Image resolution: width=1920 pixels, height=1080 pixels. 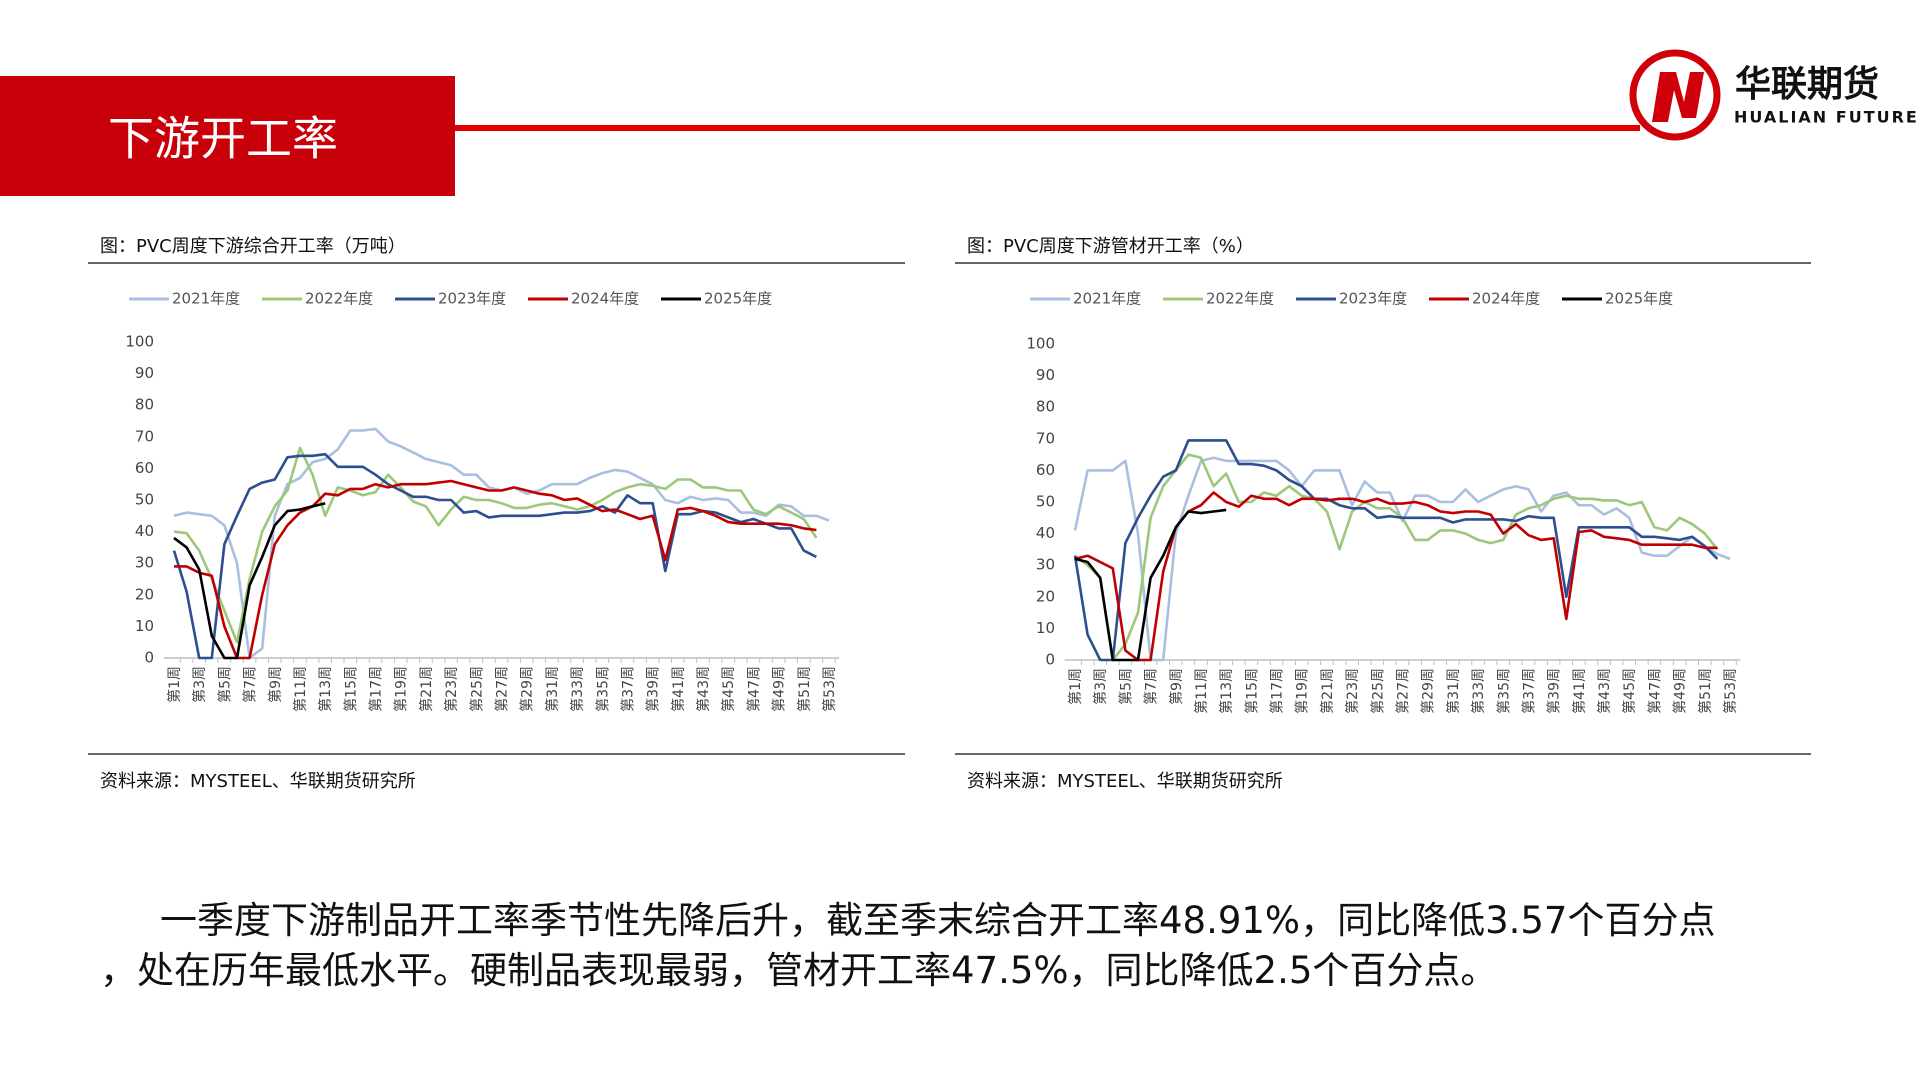 I want to click on logo-ring, so click(x=1675, y=95).